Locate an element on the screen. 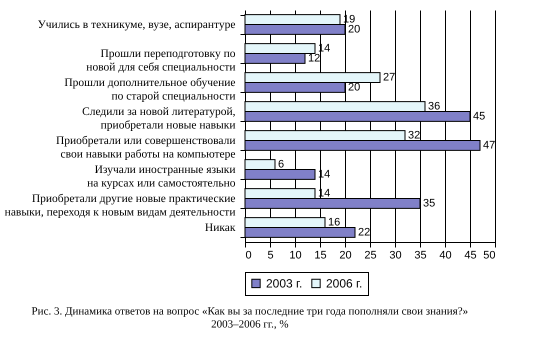 This screenshot has height=349, width=552. y-tick-label: Приобретали другие новые практические навыки, переходя к новым видам деятельности is located at coordinates (120, 205).